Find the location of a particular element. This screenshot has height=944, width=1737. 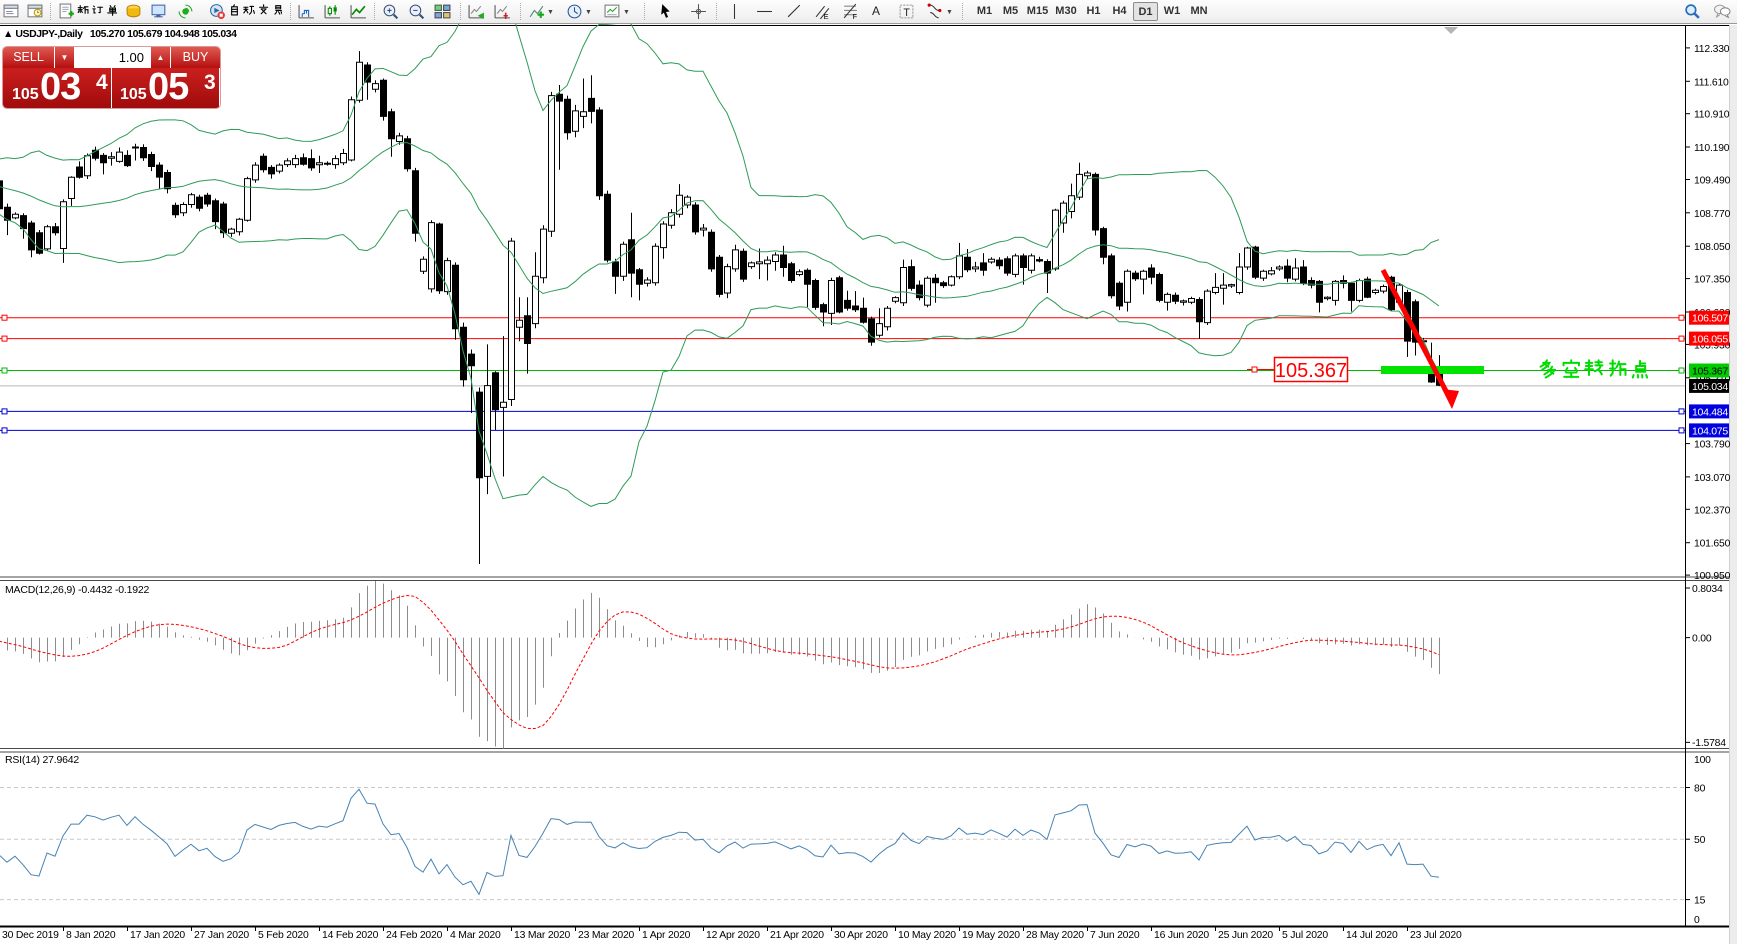

svg-text: 100 is located at coordinates (1702, 760).